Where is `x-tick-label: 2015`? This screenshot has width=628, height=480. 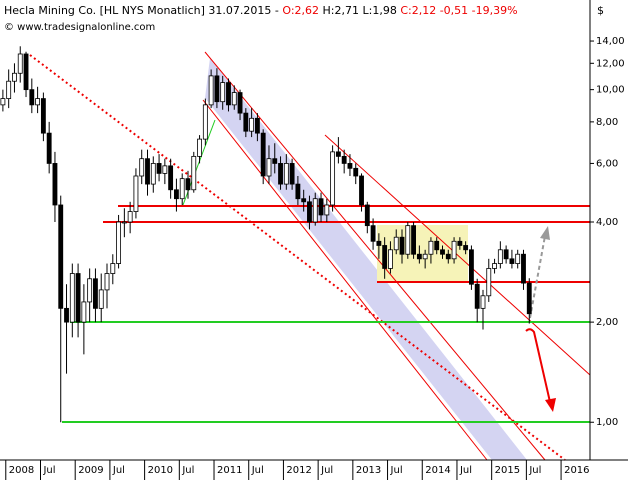 x-tick-label: 2015 is located at coordinates (507, 470).